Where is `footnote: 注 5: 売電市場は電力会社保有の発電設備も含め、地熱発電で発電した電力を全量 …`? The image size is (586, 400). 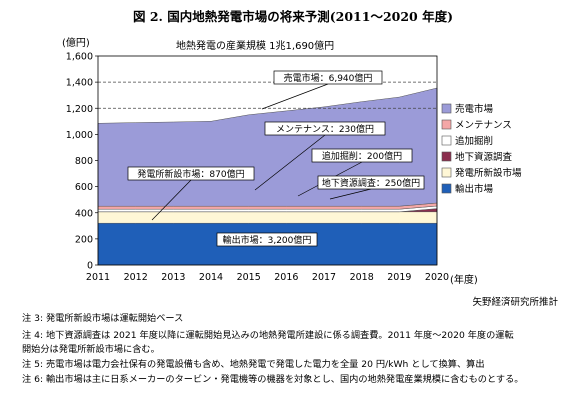 footnote: 注 5: 売電市場は電力会社保有の発電設備も含め、地熱発電で発電した電力を全量 … is located at coordinates (253, 364).